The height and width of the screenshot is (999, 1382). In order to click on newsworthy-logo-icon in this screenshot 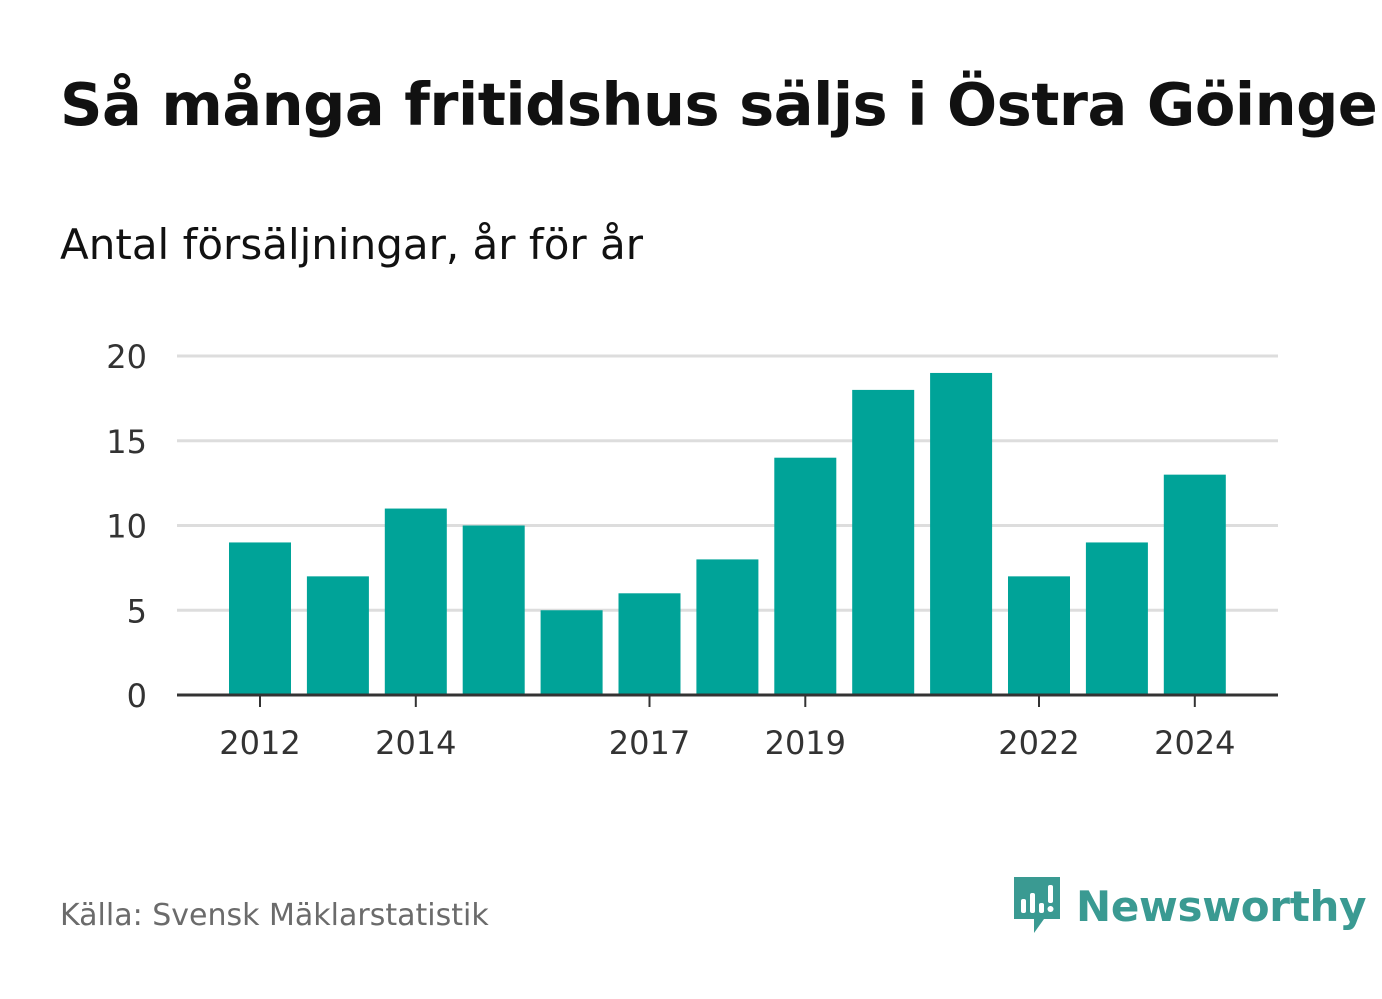, I will do `click(1037, 905)`.